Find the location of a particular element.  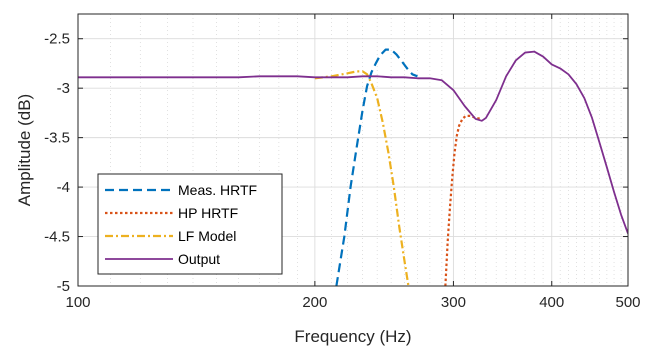

legend-label: LF Model is located at coordinates (207, 236).